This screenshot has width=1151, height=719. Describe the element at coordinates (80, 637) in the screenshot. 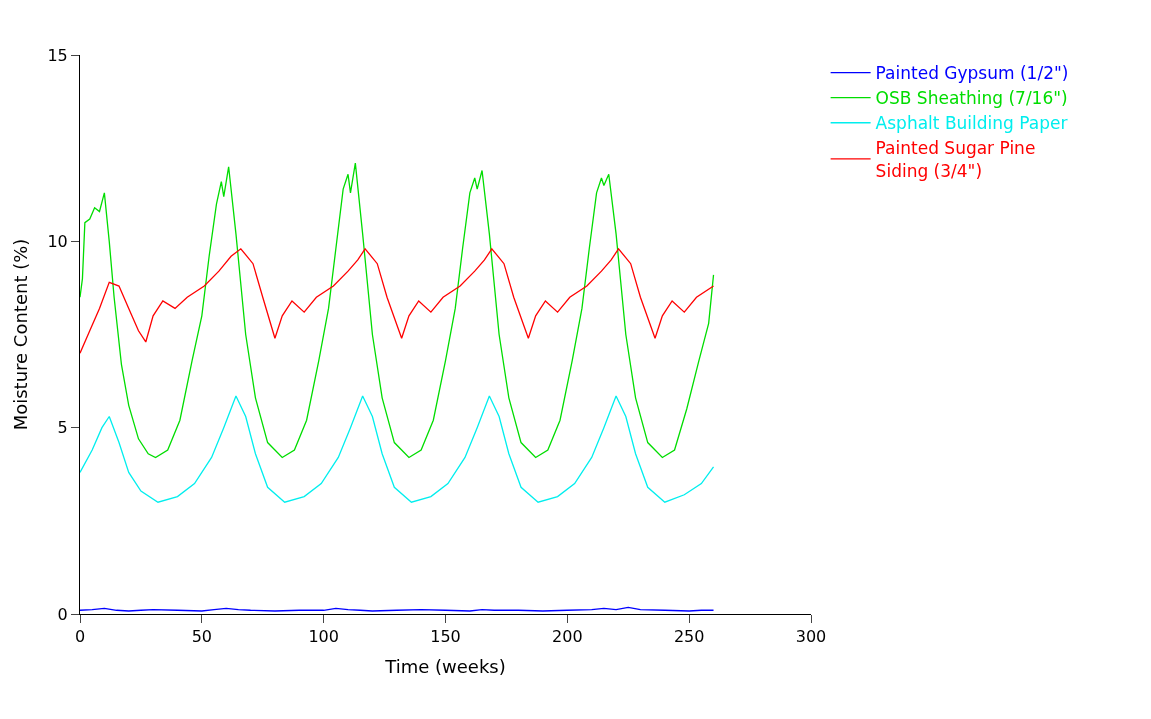

I see `x-tick-label: 0` at that location.